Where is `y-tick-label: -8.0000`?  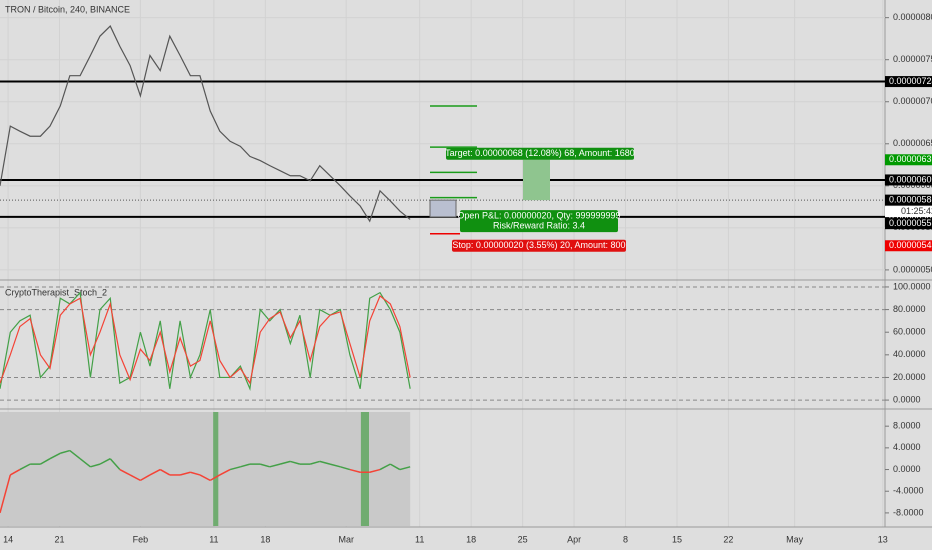
y-tick-label: -8.0000 is located at coordinates (908, 512).